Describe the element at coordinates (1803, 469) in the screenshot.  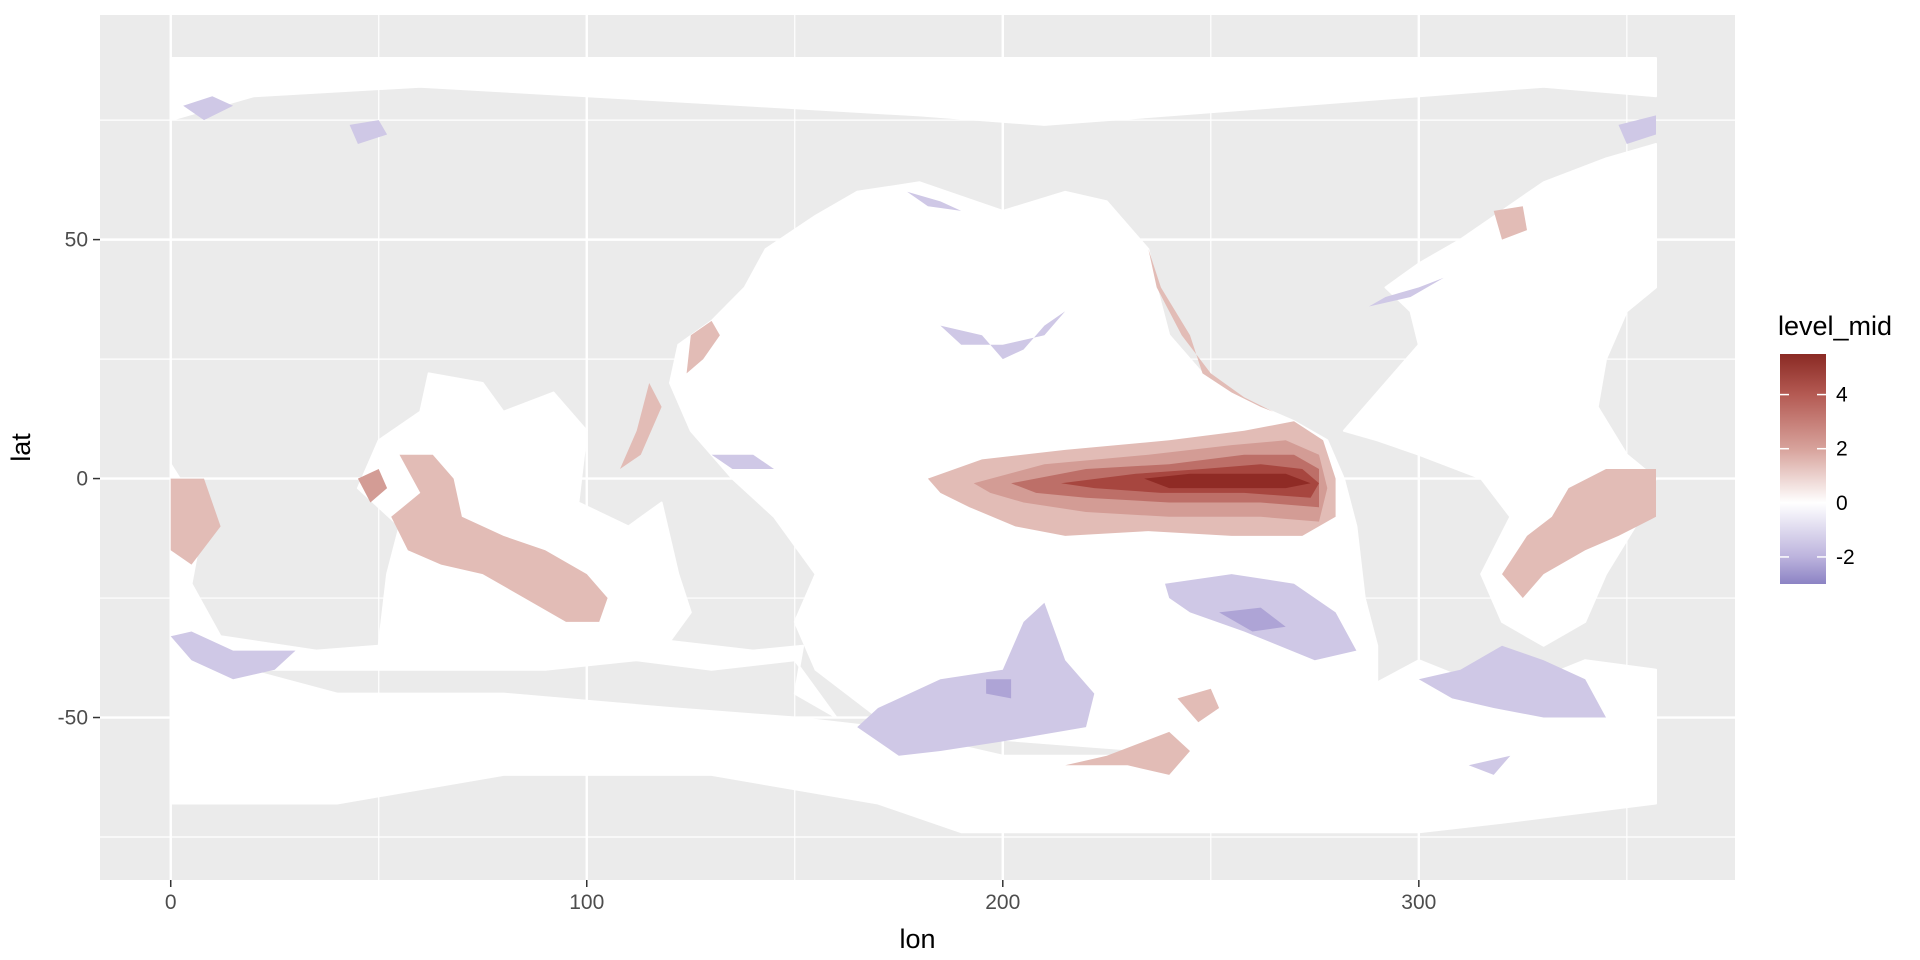
I see `legend-colorbar` at that location.